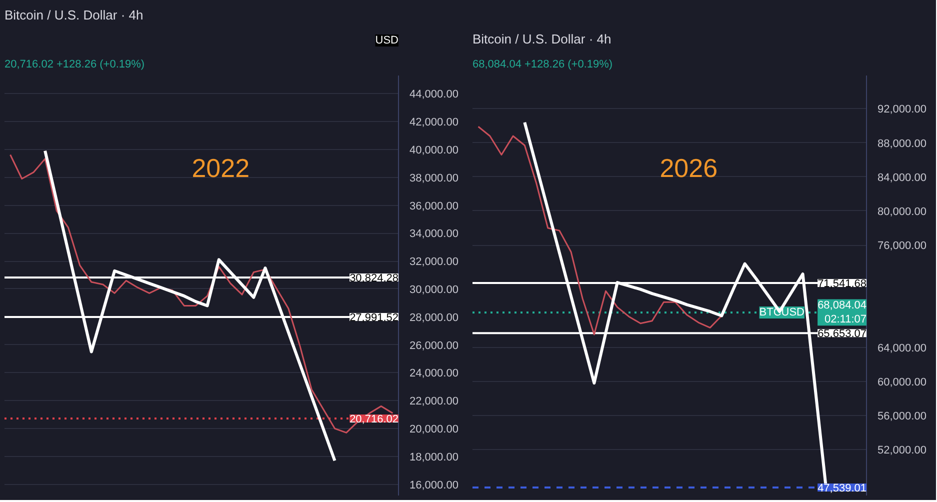 Image resolution: width=937 pixels, height=502 pixels. I want to click on y-tick-label: 28,000.00, so click(434, 318).